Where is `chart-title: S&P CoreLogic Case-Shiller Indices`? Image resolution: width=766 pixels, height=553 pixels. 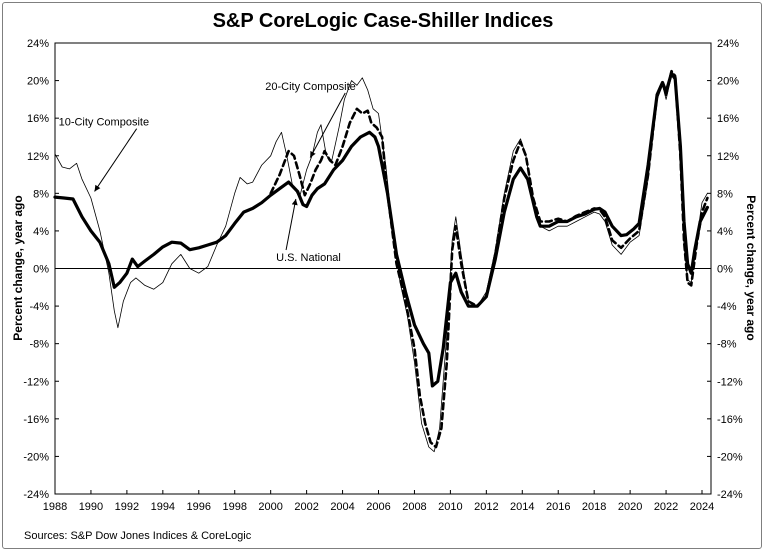 chart-title: S&P CoreLogic Case-Shiller Indices is located at coordinates (383, 21).